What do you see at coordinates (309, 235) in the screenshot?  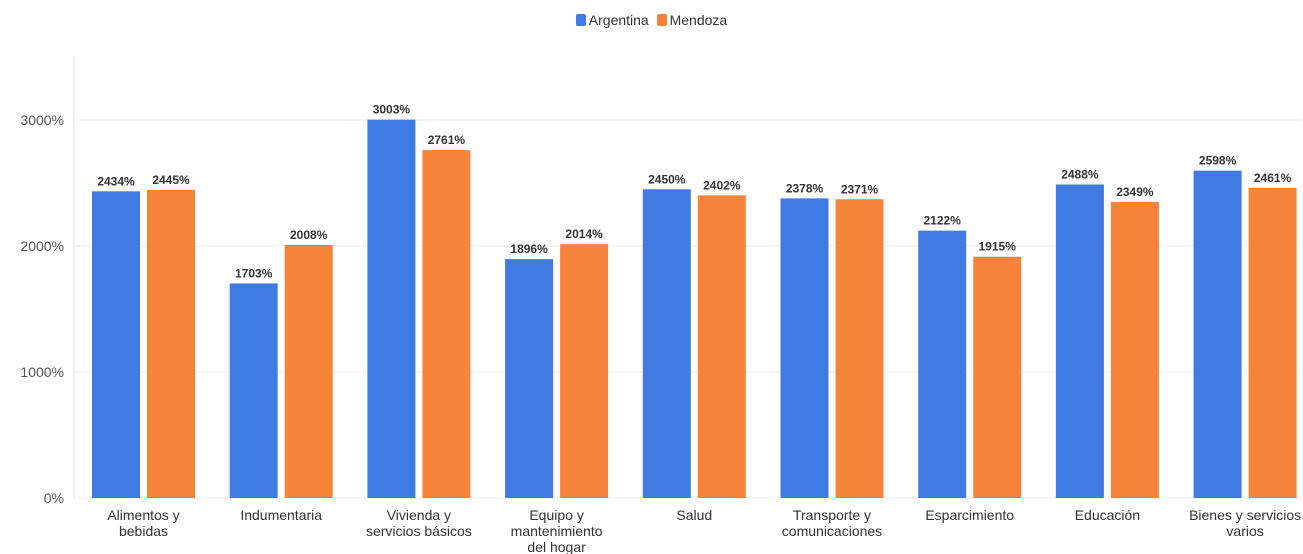 I see `data-label: 2008%` at bounding box center [309, 235].